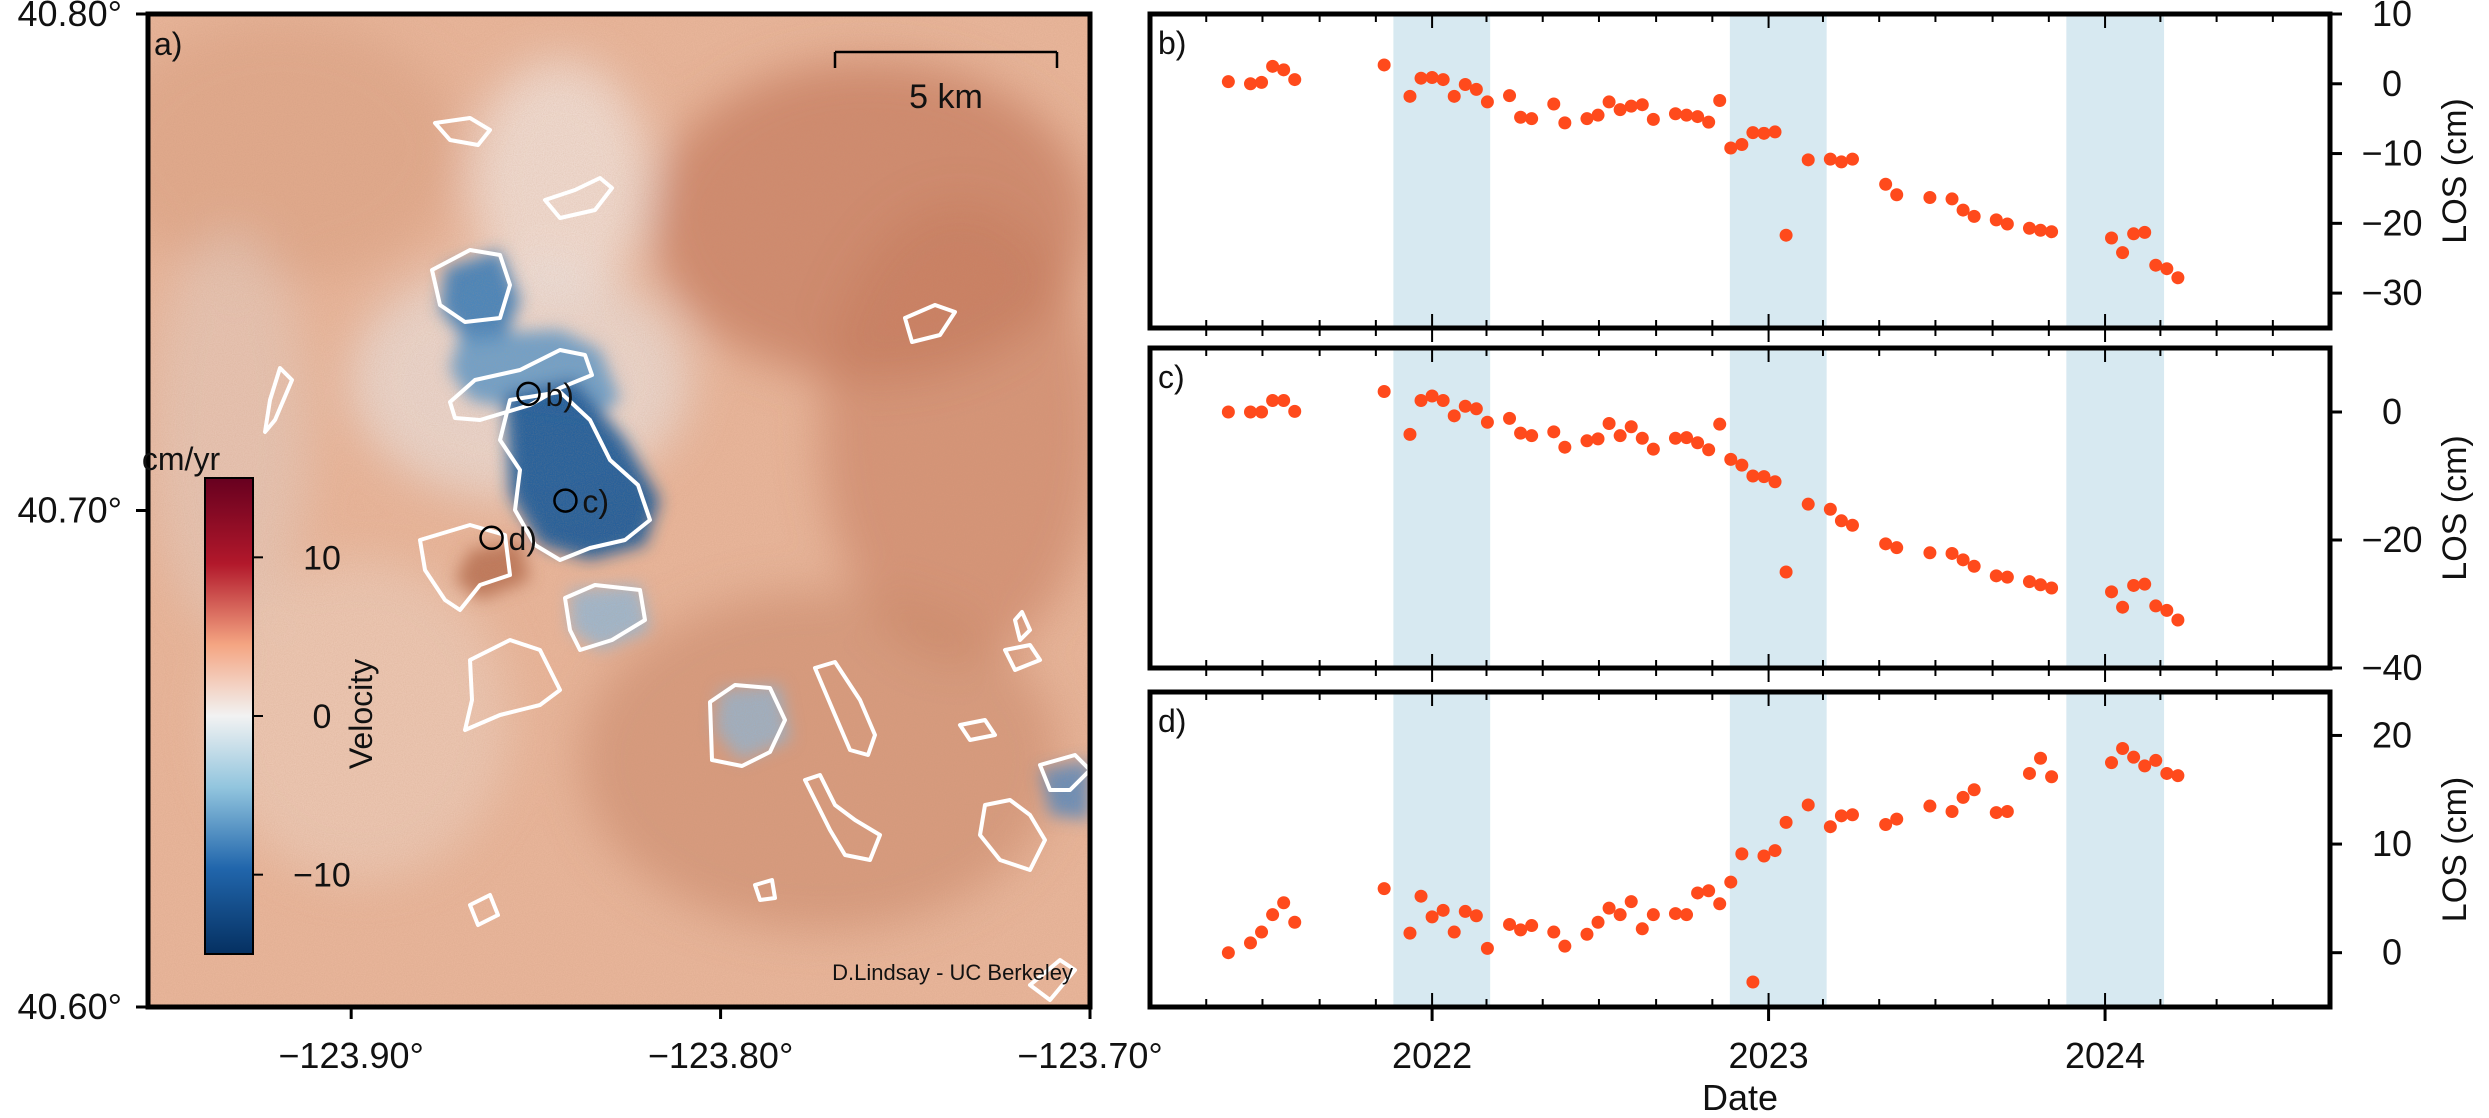 The image size is (2489, 1118). Describe the element at coordinates (351, 1055) in the screenshot. I see `map-x-tick-label: −123.90°` at that location.